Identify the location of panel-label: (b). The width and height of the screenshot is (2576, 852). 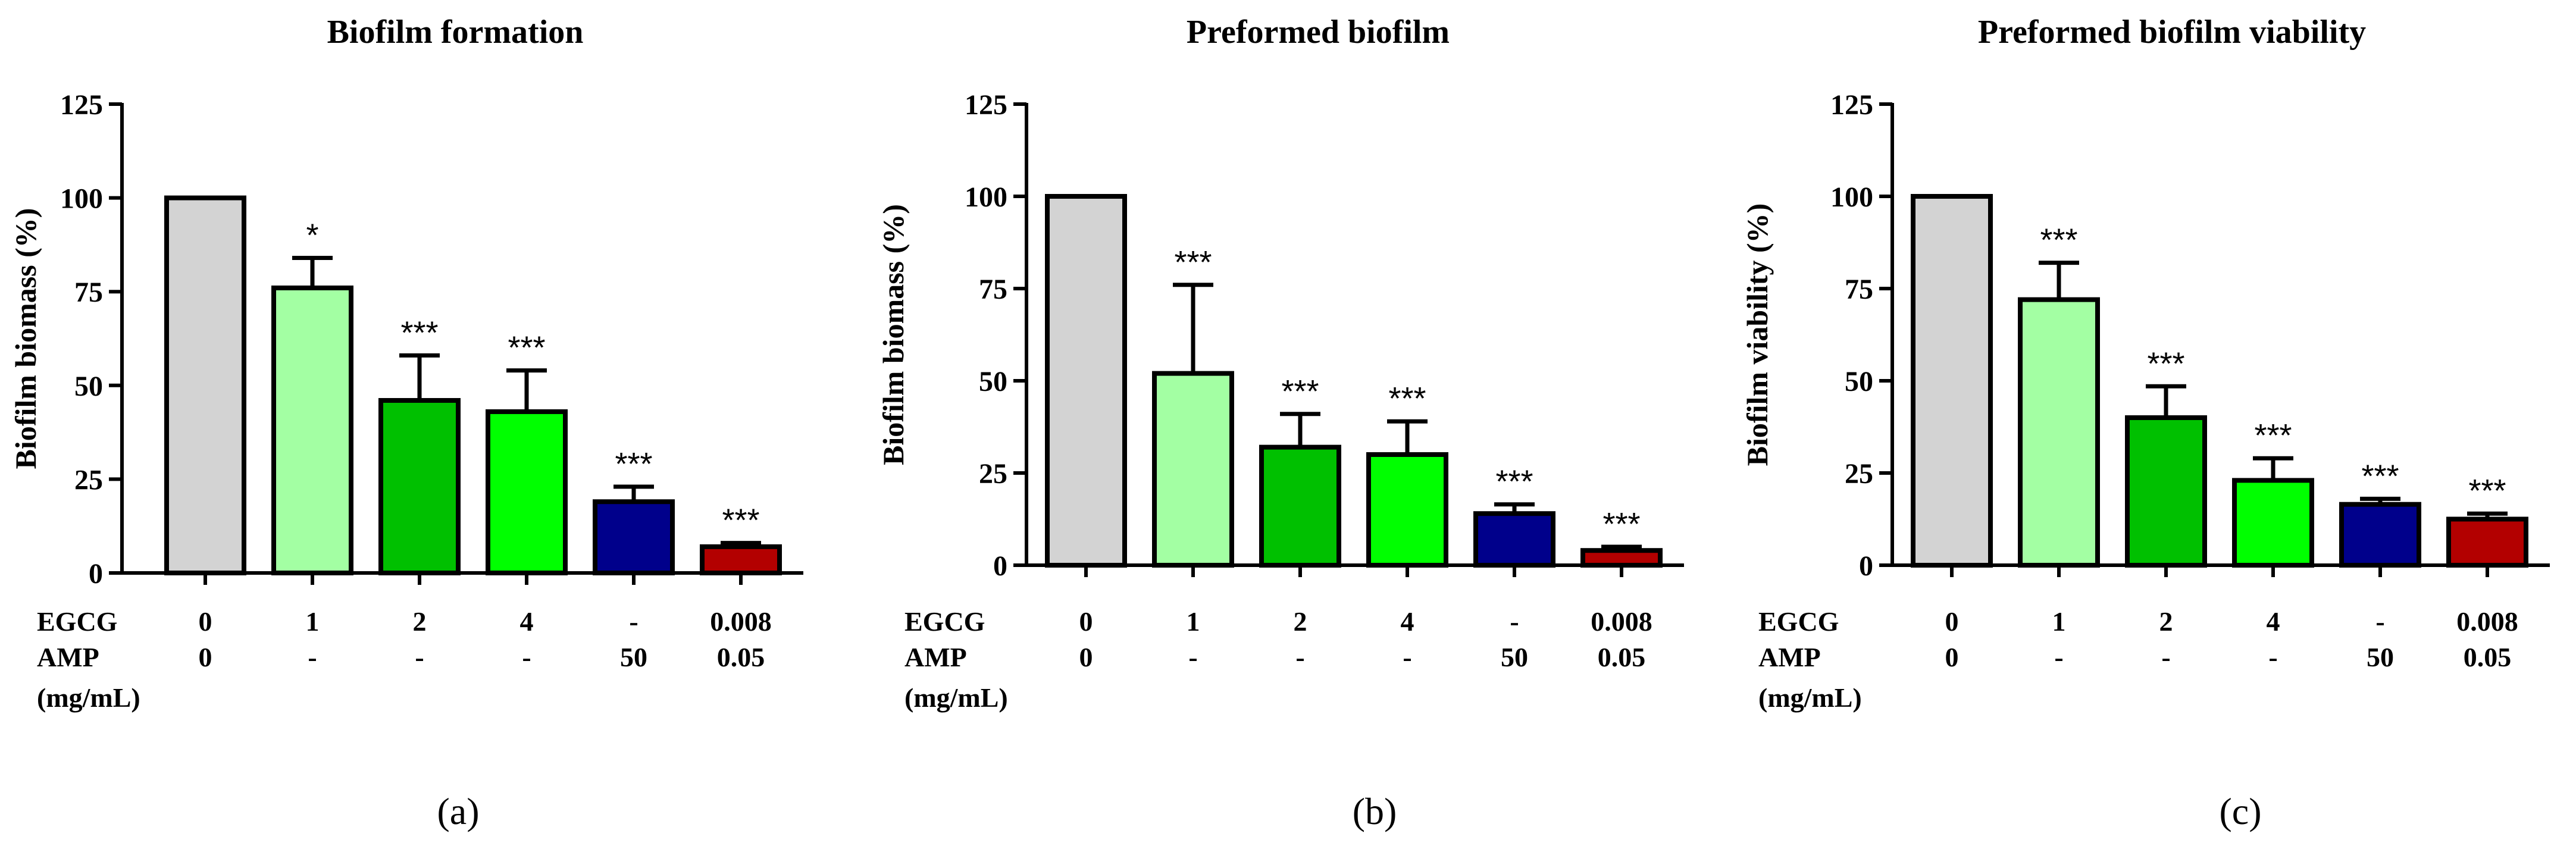
(1375, 811).